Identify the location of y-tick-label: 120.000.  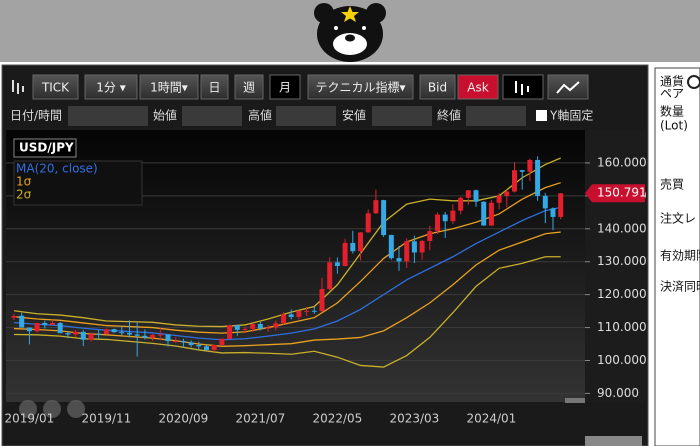
(622, 294).